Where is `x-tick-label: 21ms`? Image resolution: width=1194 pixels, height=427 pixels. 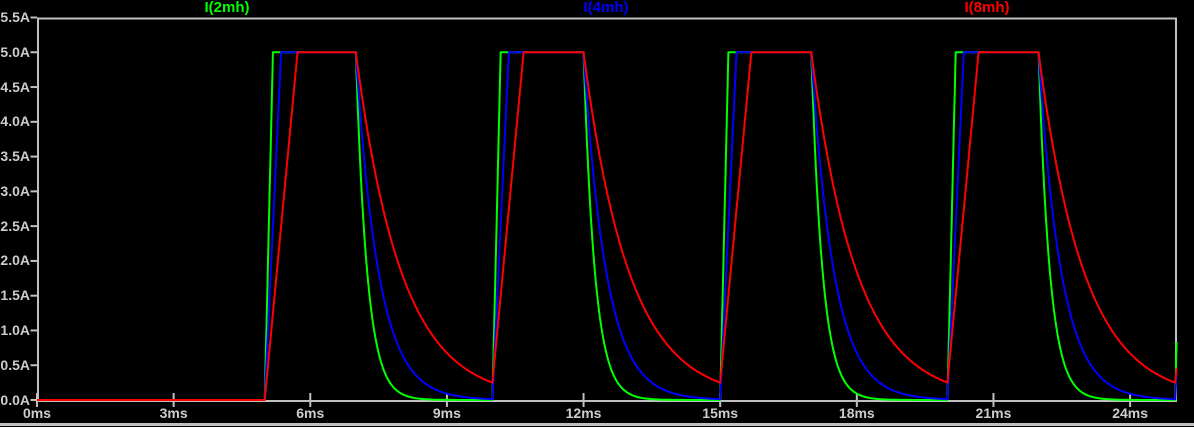
x-tick-label: 21ms is located at coordinates (993, 413).